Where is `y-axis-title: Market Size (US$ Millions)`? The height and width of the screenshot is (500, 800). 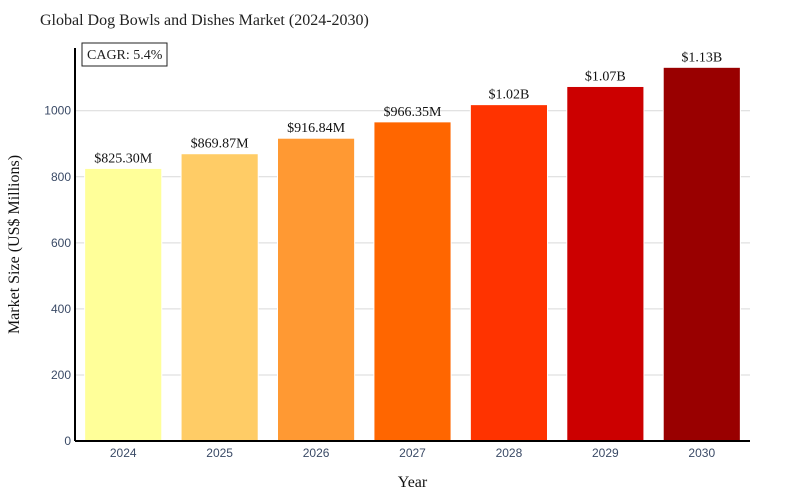 y-axis-title: Market Size (US$ Millions) is located at coordinates (14, 244).